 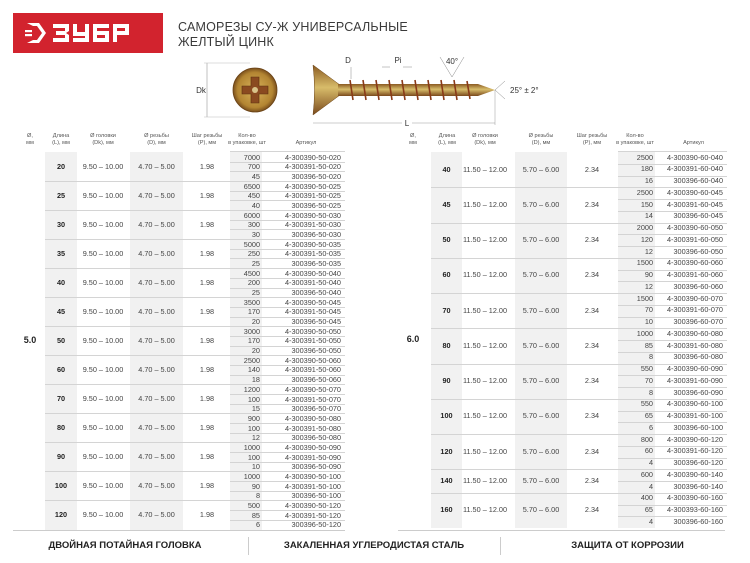 What do you see at coordinates (698, 462) in the screenshot?
I see `article-number: 300396-60-120` at bounding box center [698, 462].